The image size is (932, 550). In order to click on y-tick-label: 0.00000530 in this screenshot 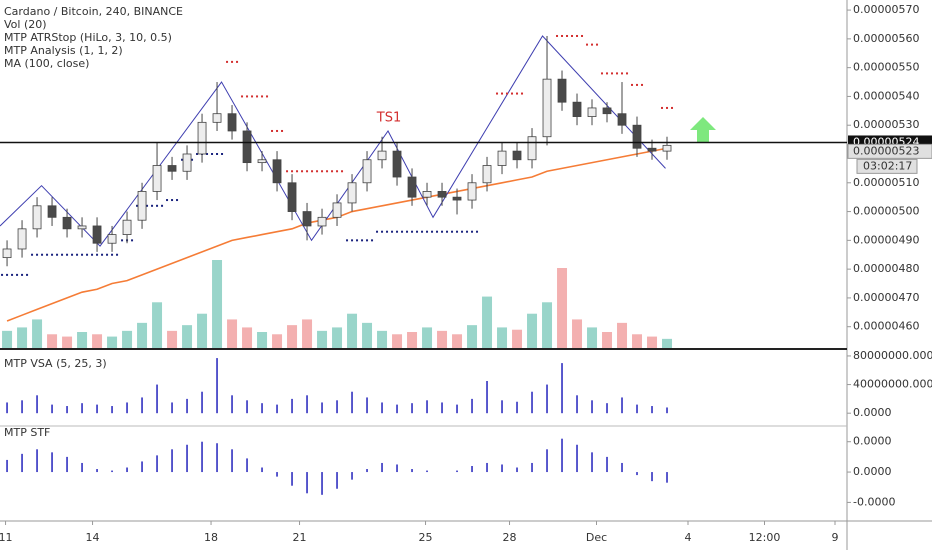, I will do `click(886, 124)`.